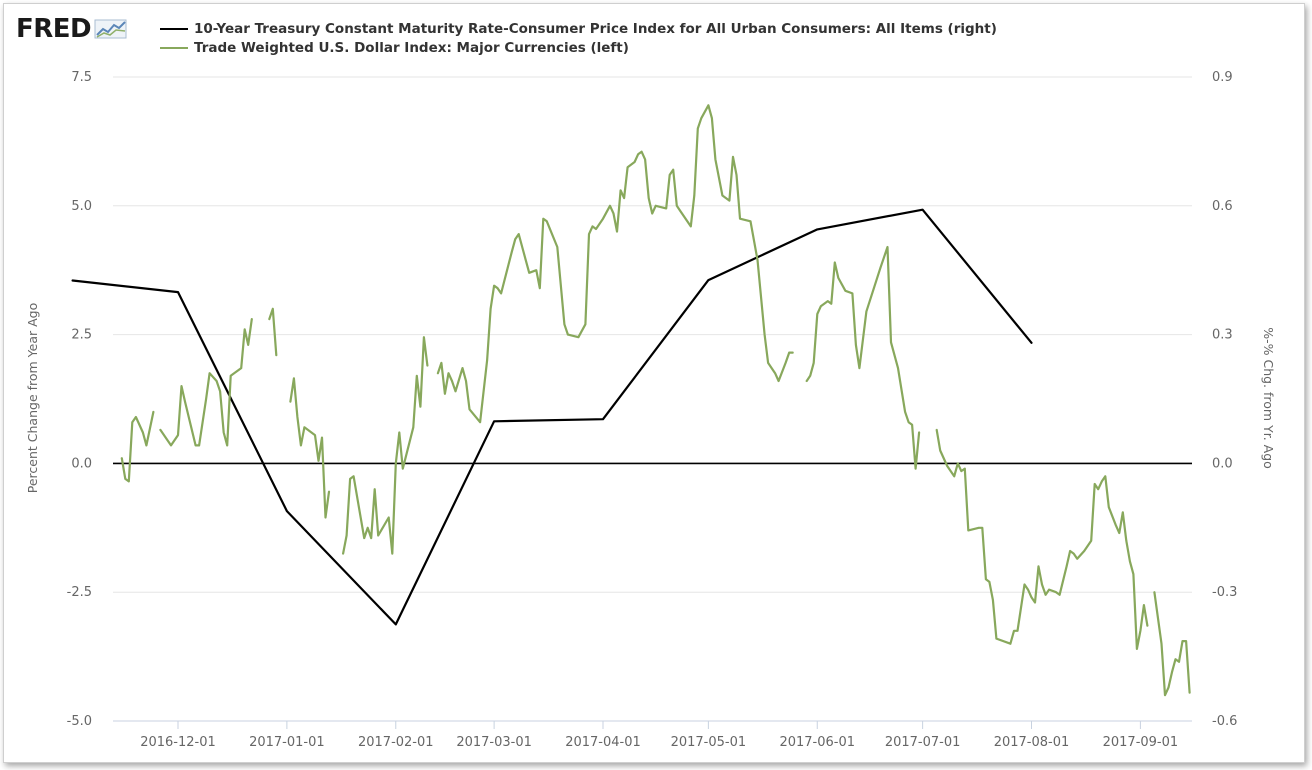  Describe the element at coordinates (32, 398) in the screenshot. I see `y-left-axis-title: Percent Change from Year Ago` at that location.